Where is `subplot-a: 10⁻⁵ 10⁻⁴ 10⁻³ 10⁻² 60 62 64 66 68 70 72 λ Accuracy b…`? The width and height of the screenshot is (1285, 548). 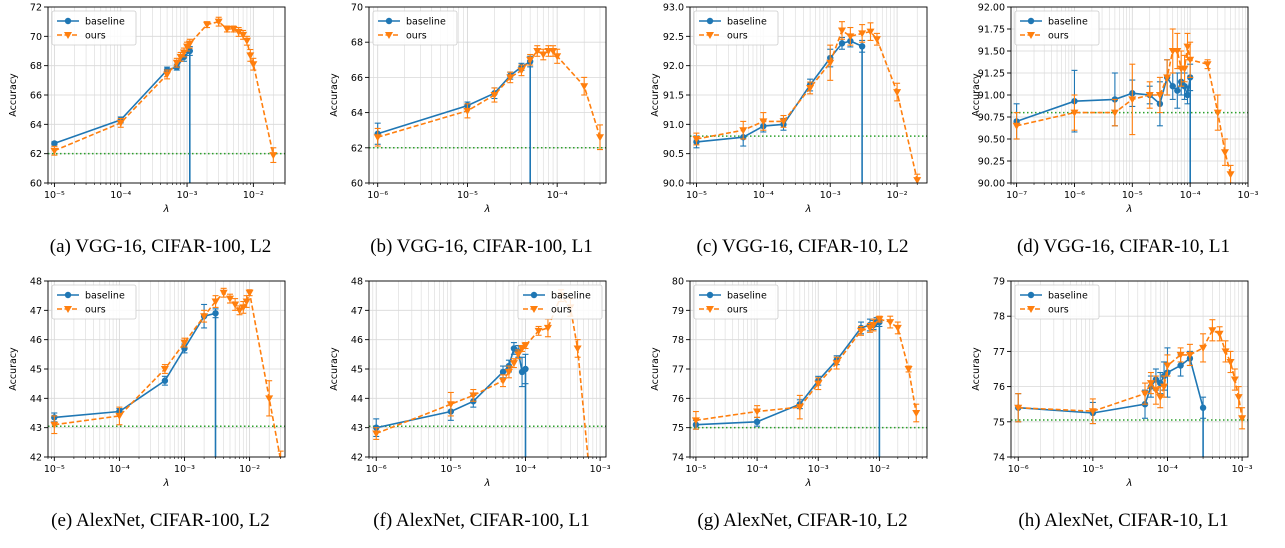 subplot-a: 10⁻⁵ 10⁻⁴ 10⁻³ 10⁻² 60 62 64 66 68 70 72 λ Accuracy b… is located at coordinates (160, 137).